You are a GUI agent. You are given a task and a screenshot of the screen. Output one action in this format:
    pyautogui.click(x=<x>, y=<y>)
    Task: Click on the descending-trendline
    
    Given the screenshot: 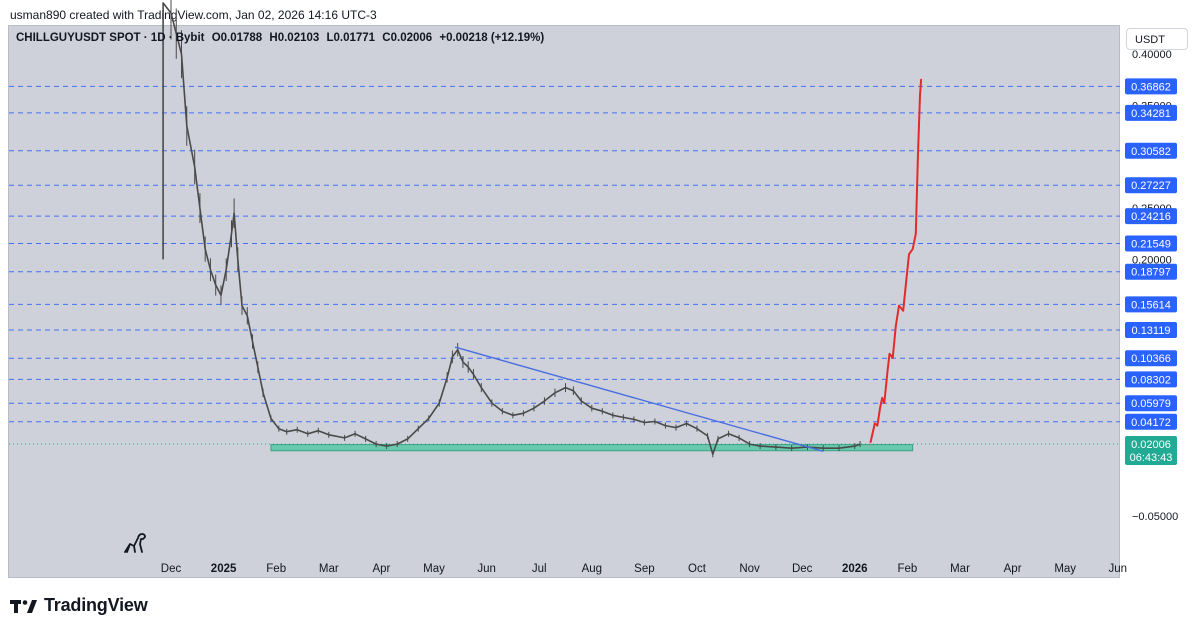 What is the action you would take?
    pyautogui.click(x=639, y=399)
    